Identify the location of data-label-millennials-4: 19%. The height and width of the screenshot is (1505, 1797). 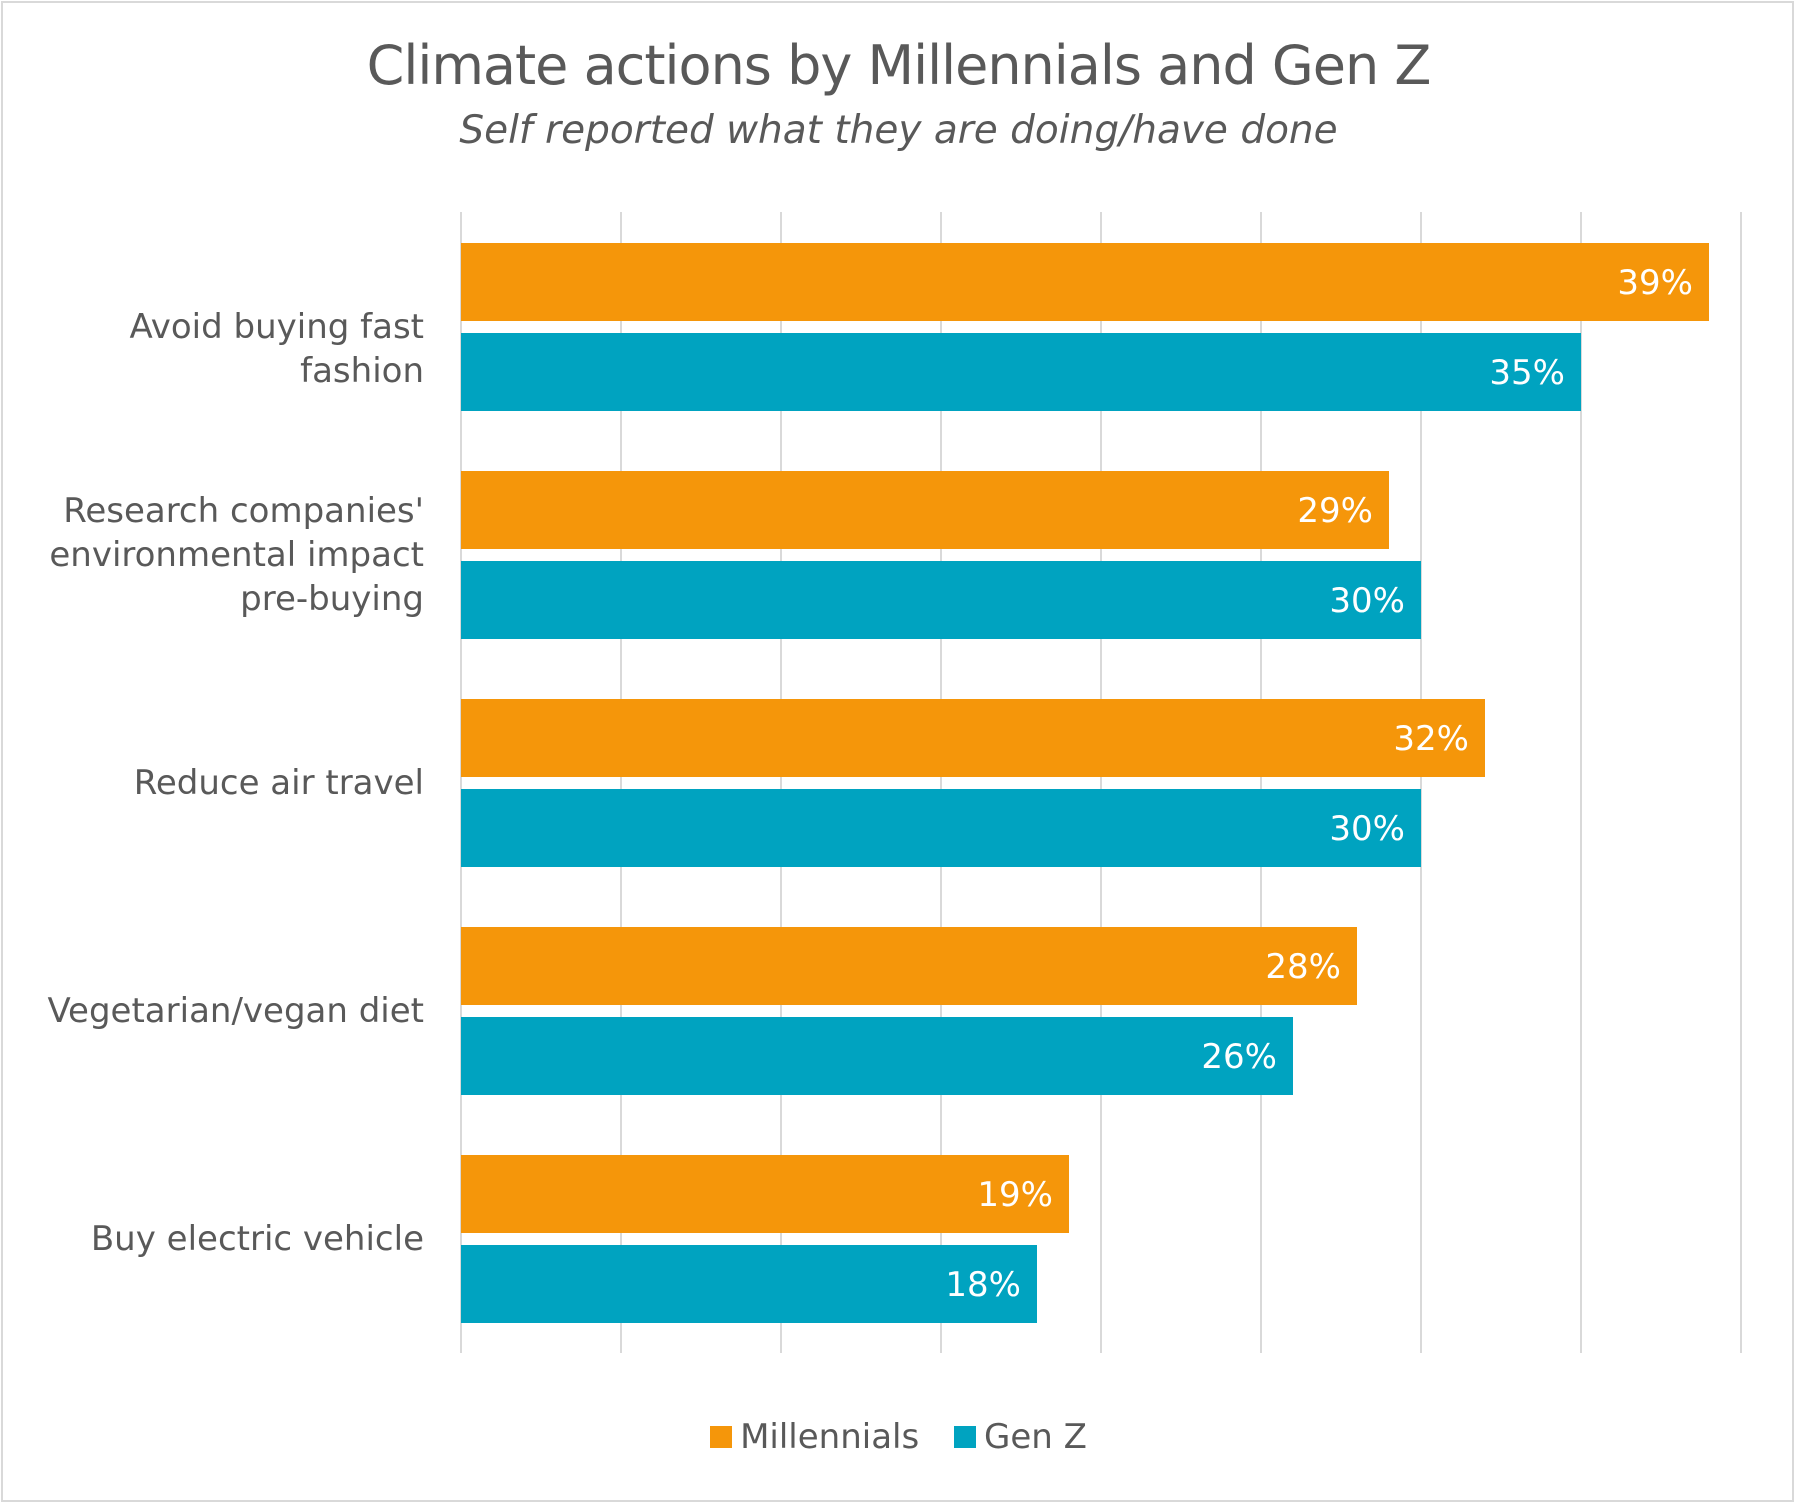
(1015, 1195).